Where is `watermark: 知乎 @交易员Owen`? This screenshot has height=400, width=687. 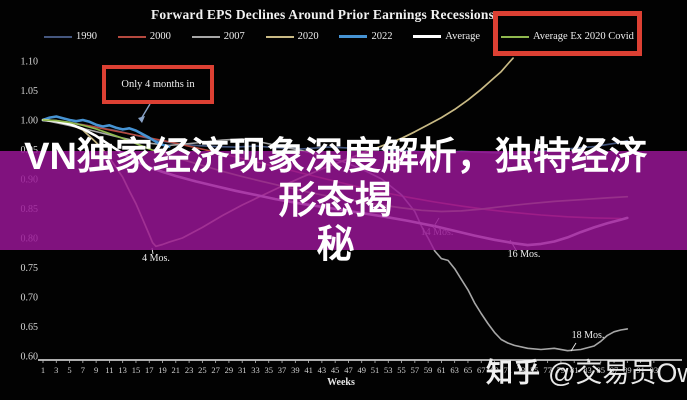
watermark: 知乎 @交易员Owen is located at coordinates (586, 370).